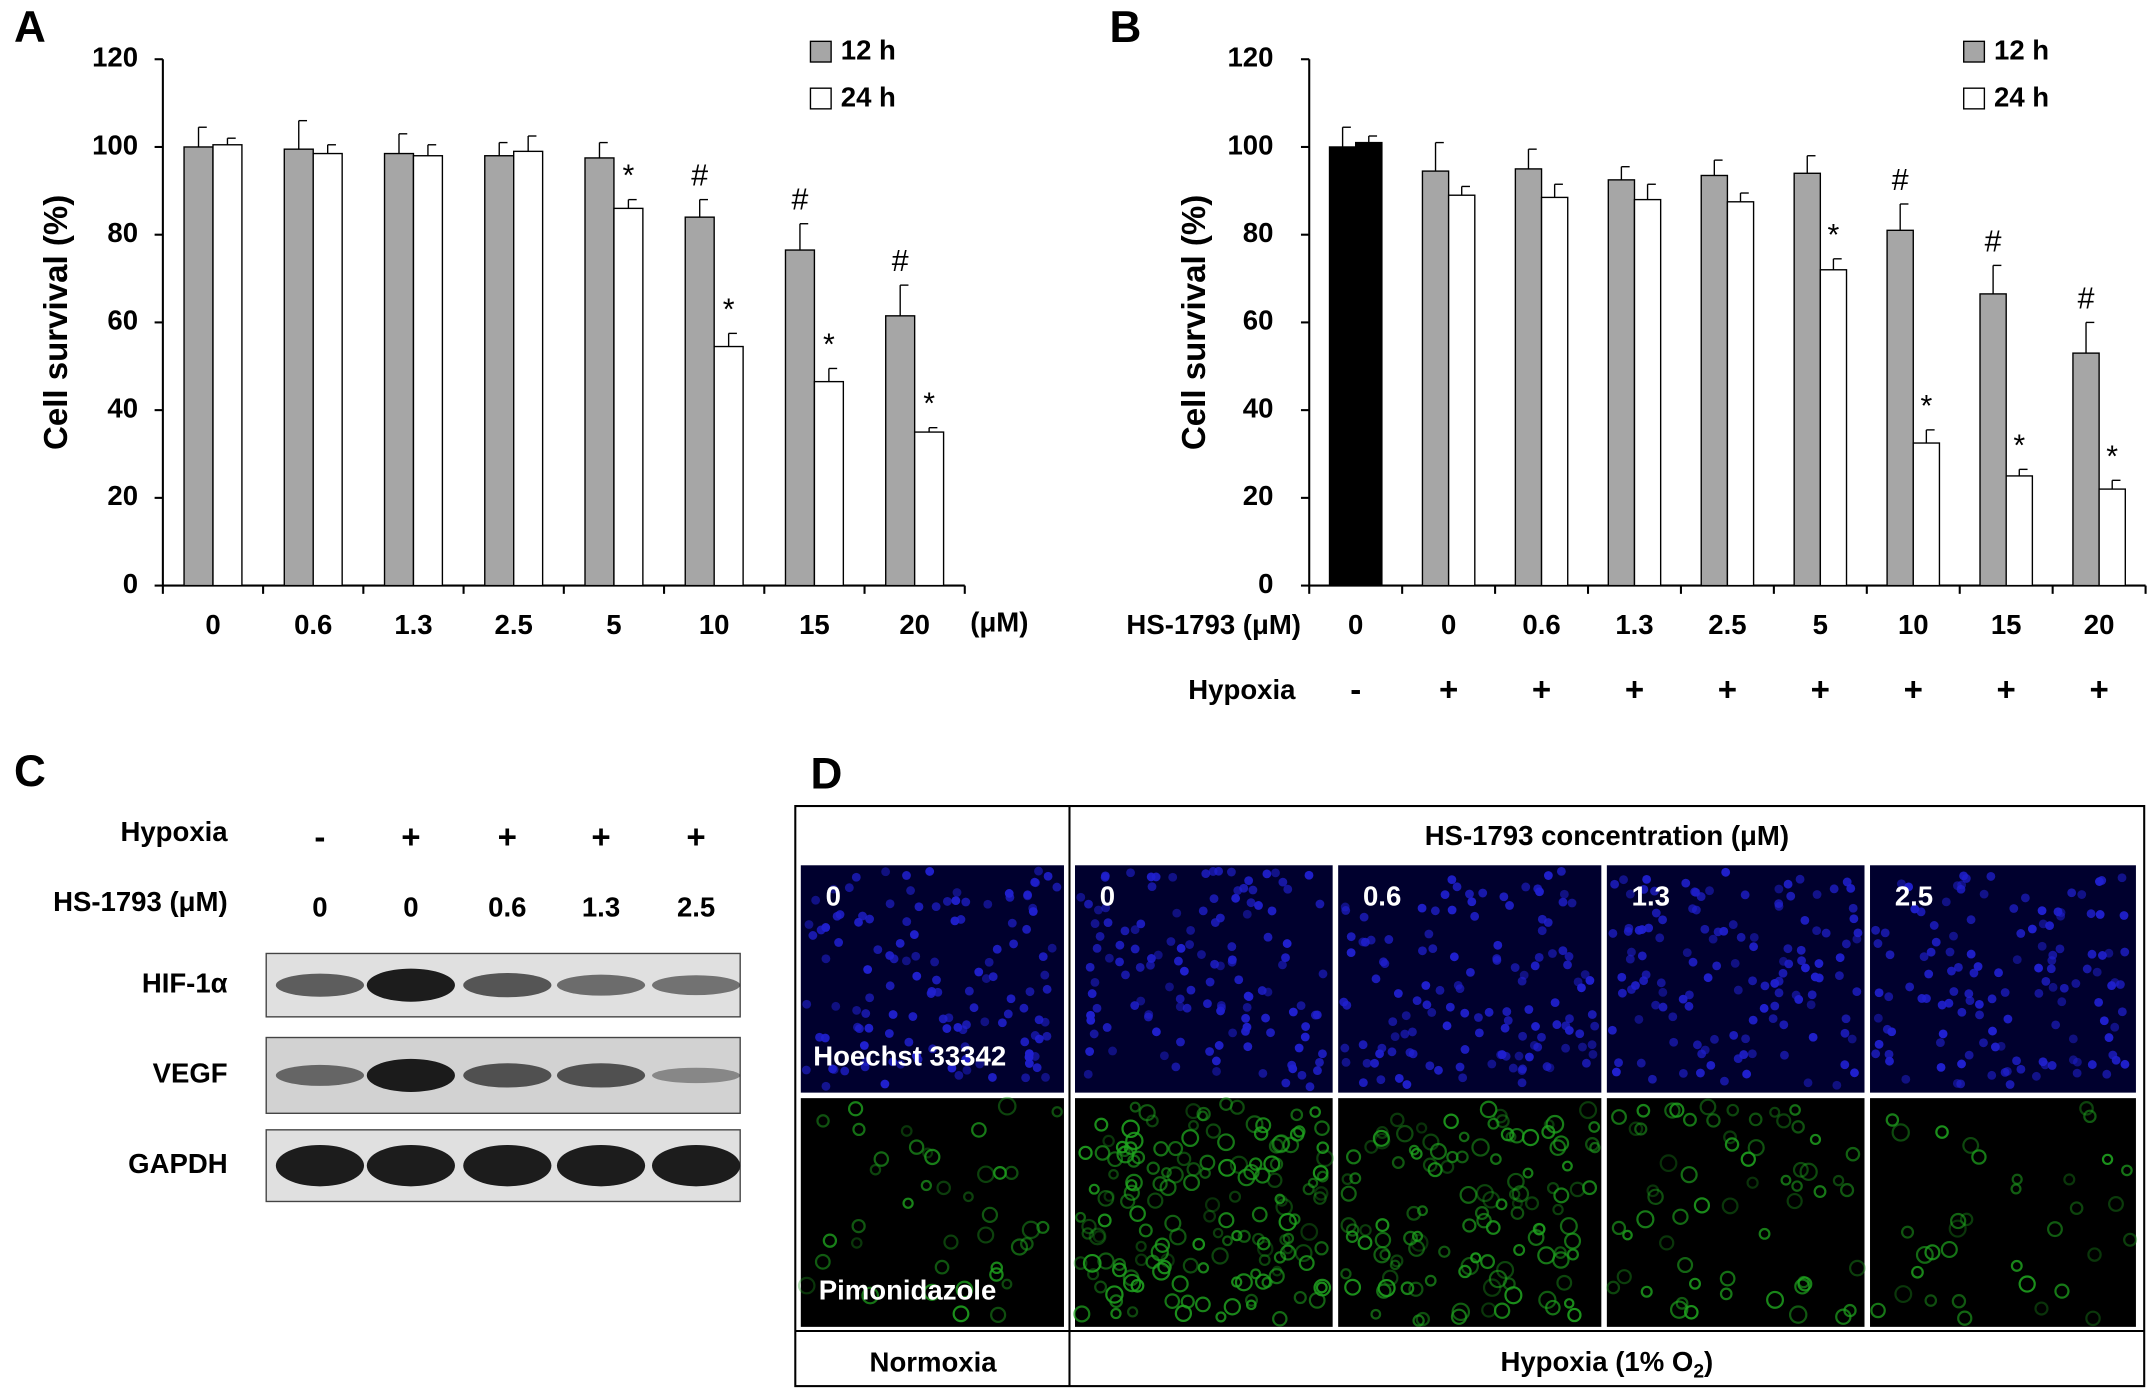 The height and width of the screenshot is (1393, 2150). I want to click on x-unit: (μM), so click(999, 621).